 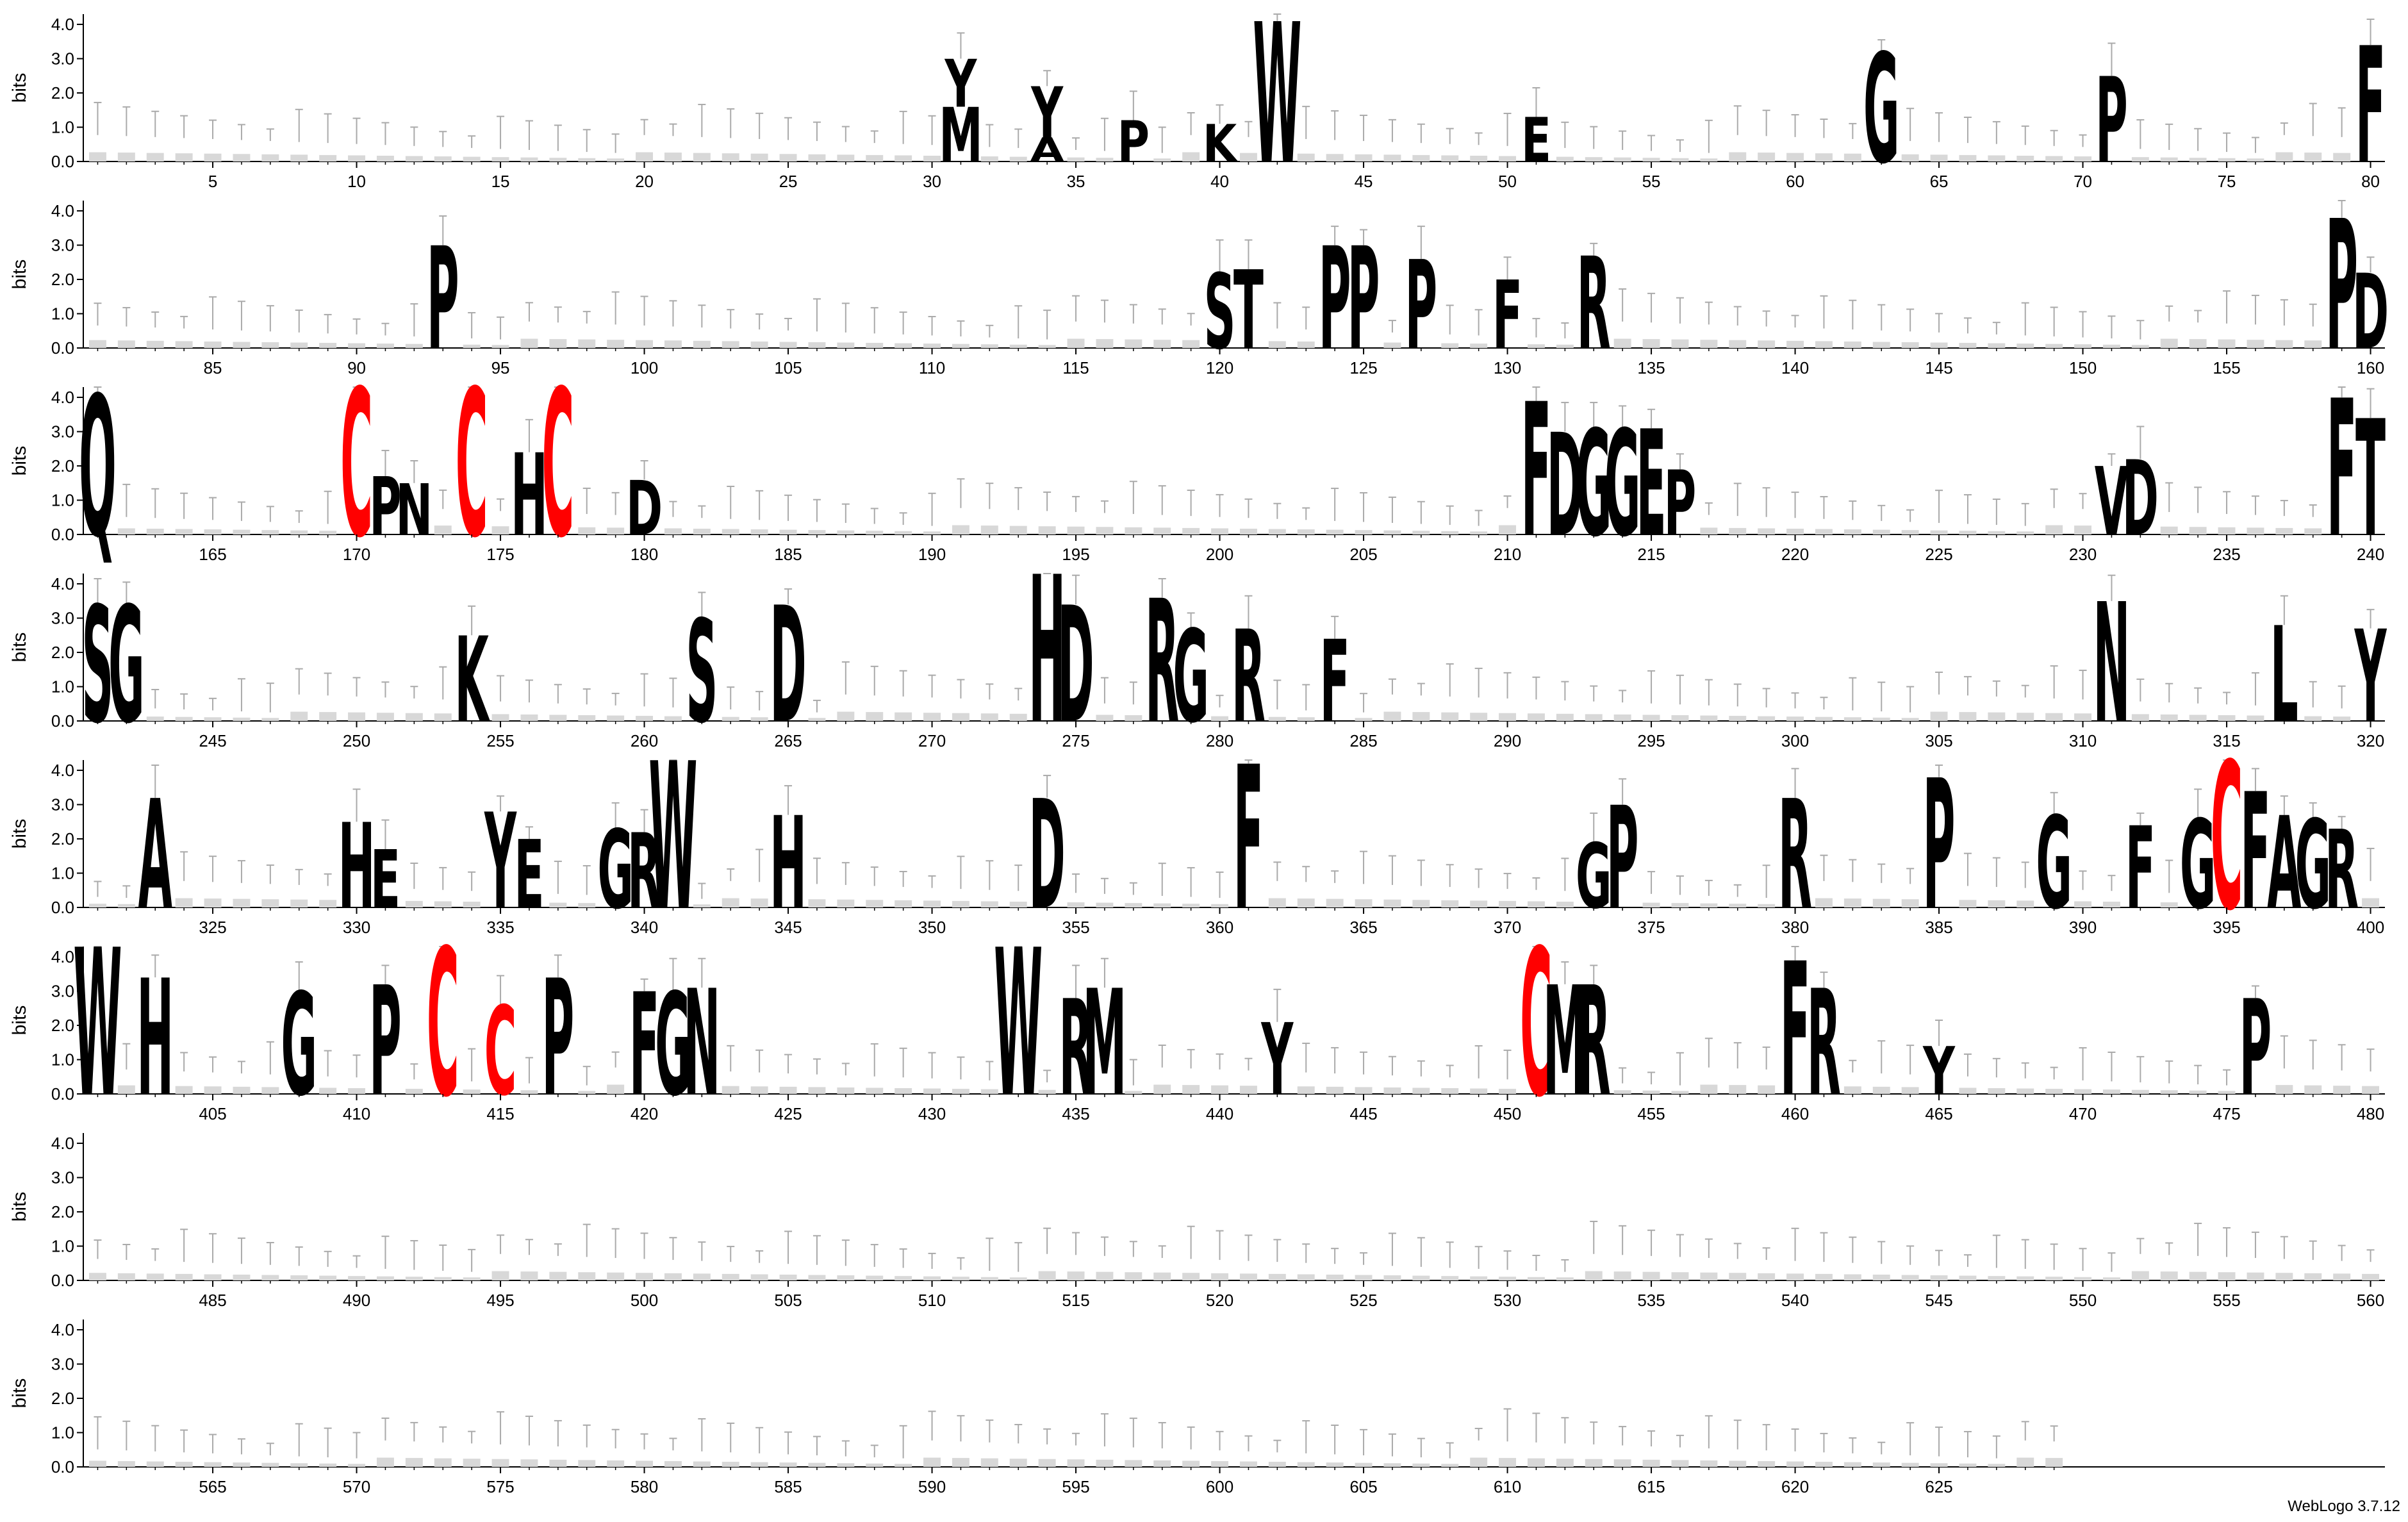 What do you see at coordinates (1652, 484) in the screenshot?
I see `logo-letter: E` at bounding box center [1652, 484].